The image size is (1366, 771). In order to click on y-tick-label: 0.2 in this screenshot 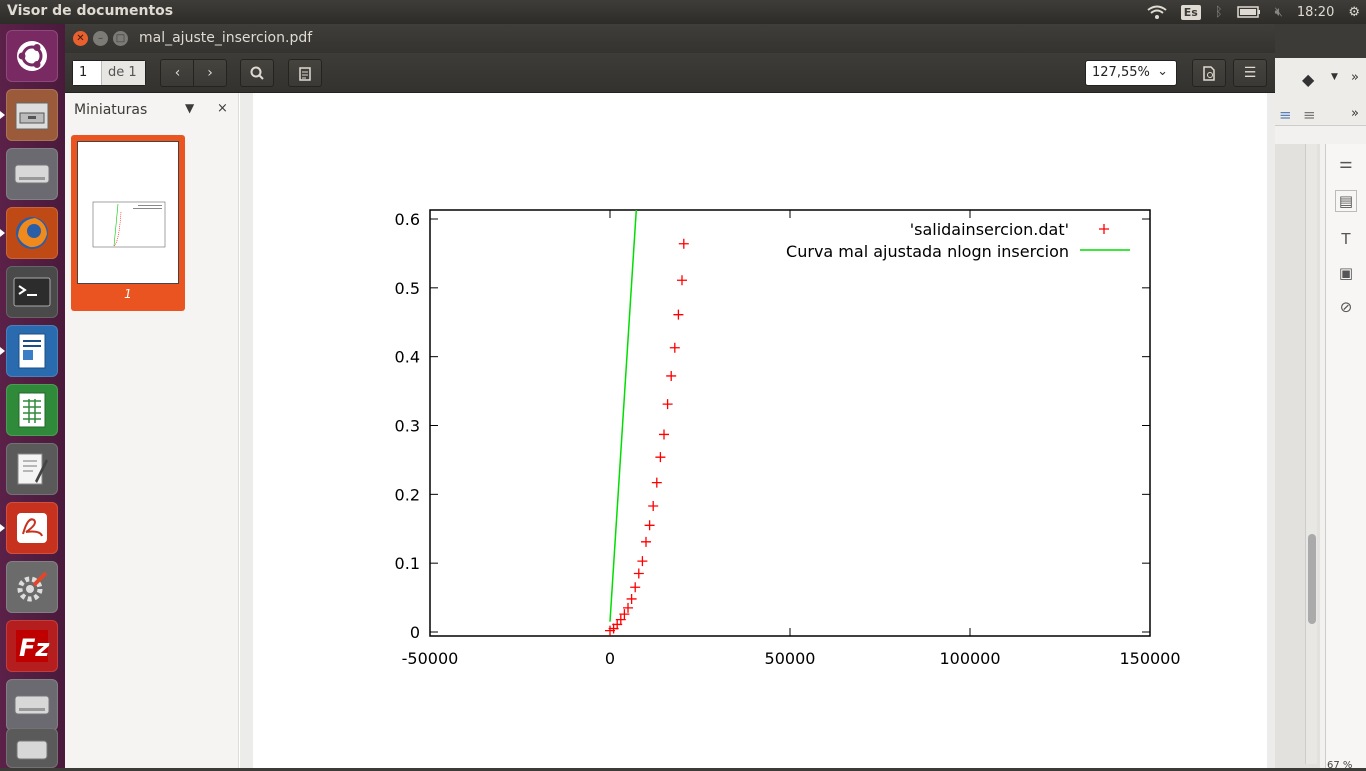, I will do `click(407, 494)`.